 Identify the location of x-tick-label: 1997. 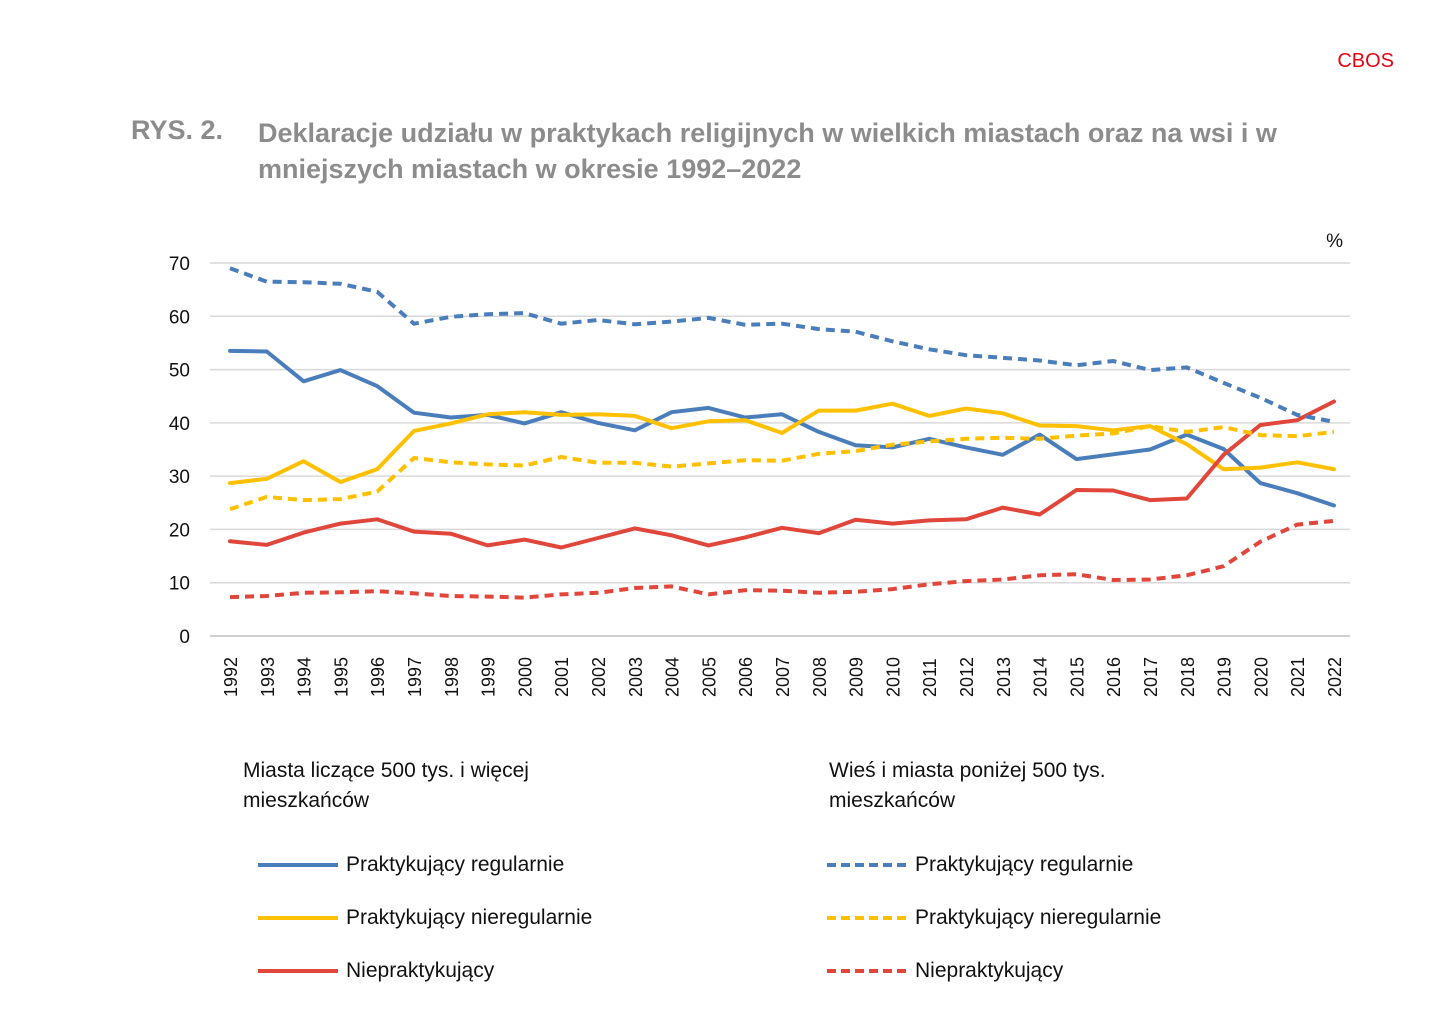
(415, 677).